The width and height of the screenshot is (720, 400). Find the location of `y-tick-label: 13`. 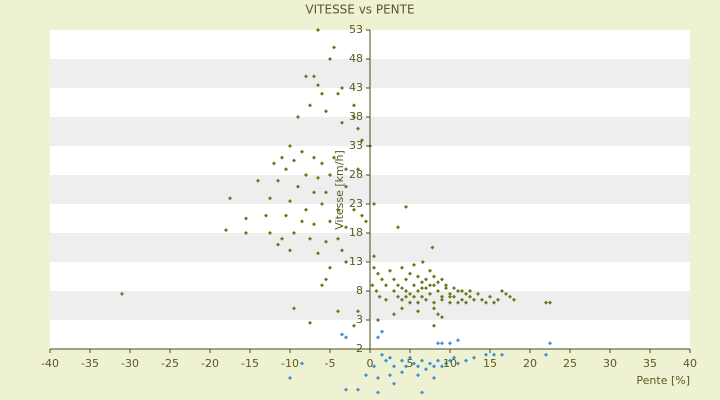

y-tick-label: 13 is located at coordinates (356, 261).